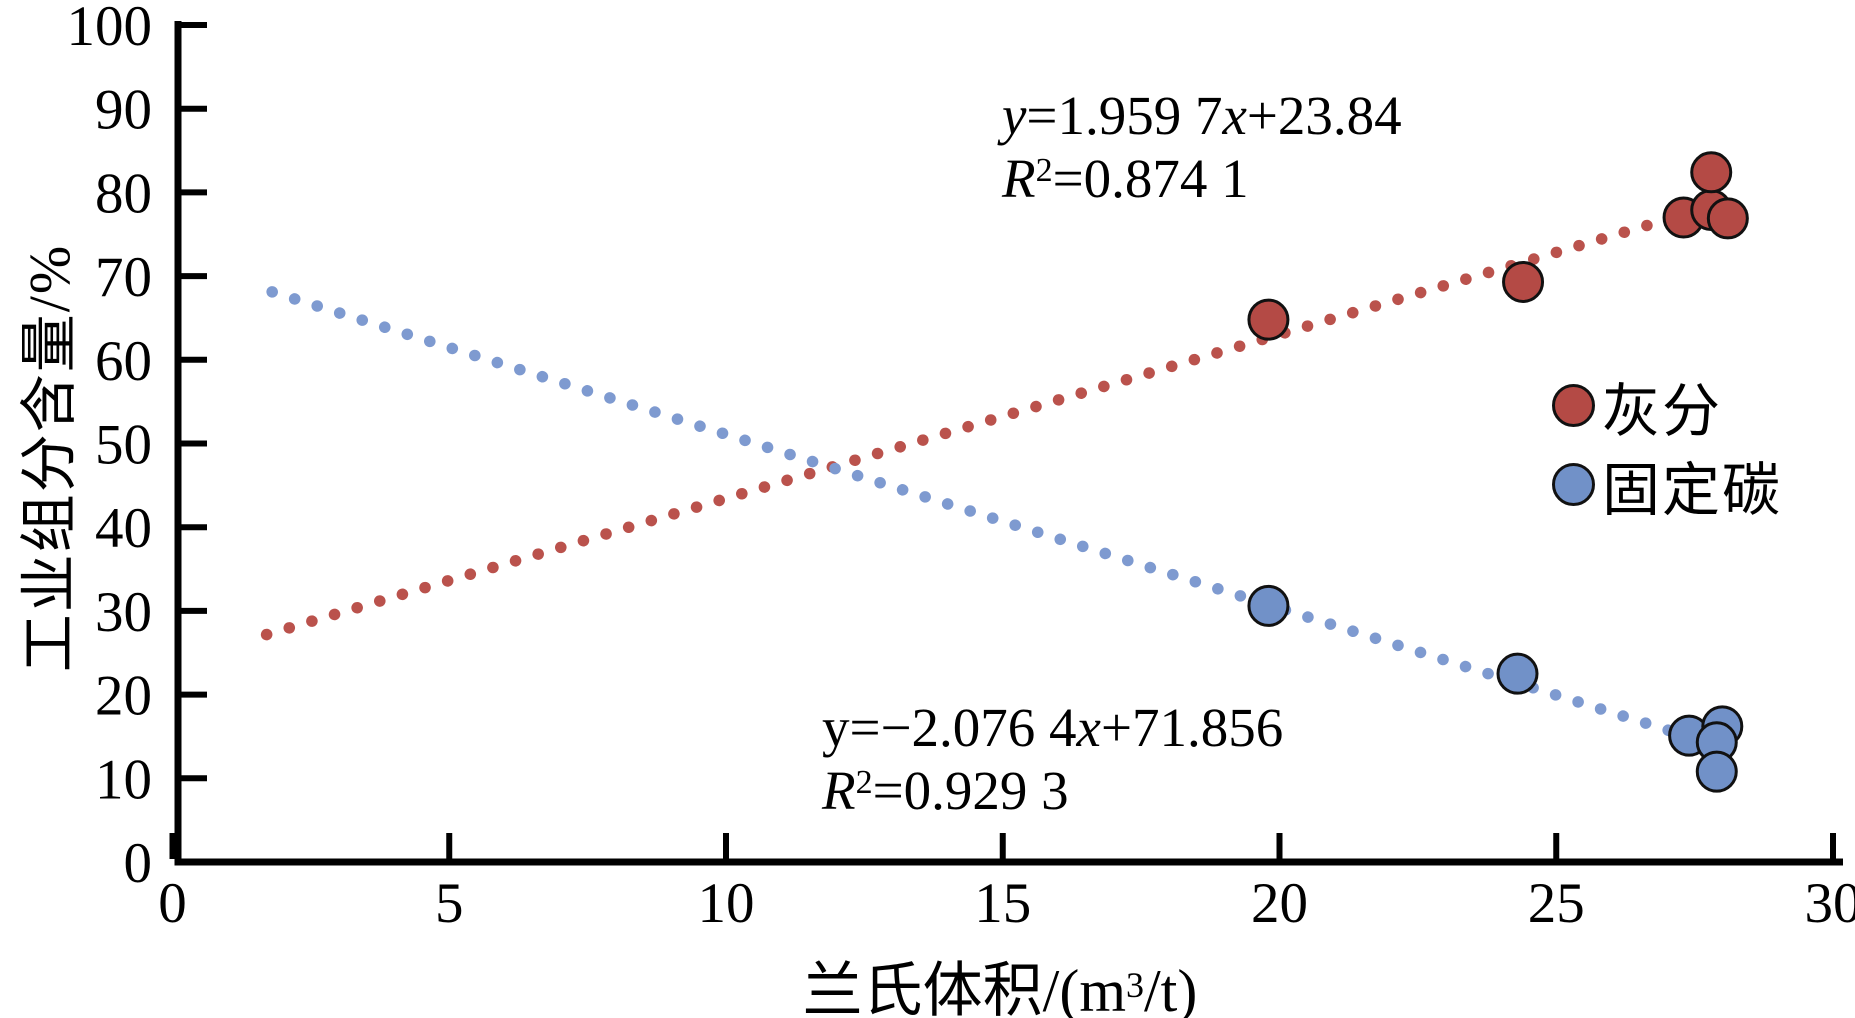 Image resolution: width=1855 pixels, height=1018 pixels. Describe the element at coordinates (1171, 988) in the screenshot. I see `x-axis-title-unit: /t)` at that location.